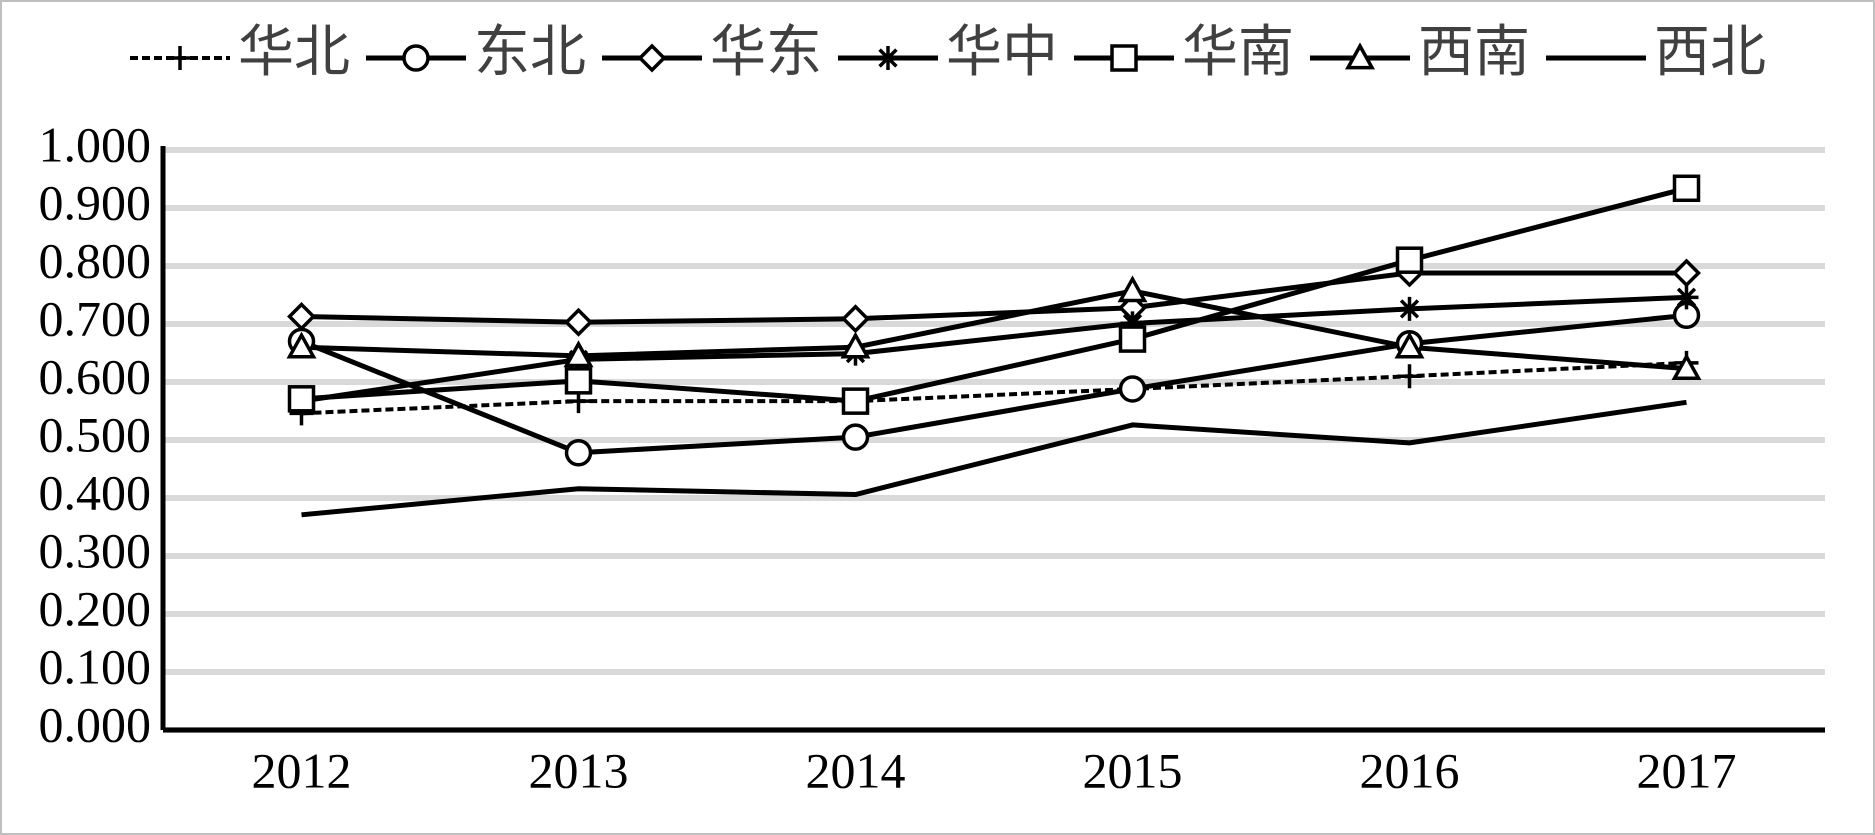  I want to click on y-tick-label: 0.200, so click(95, 608).